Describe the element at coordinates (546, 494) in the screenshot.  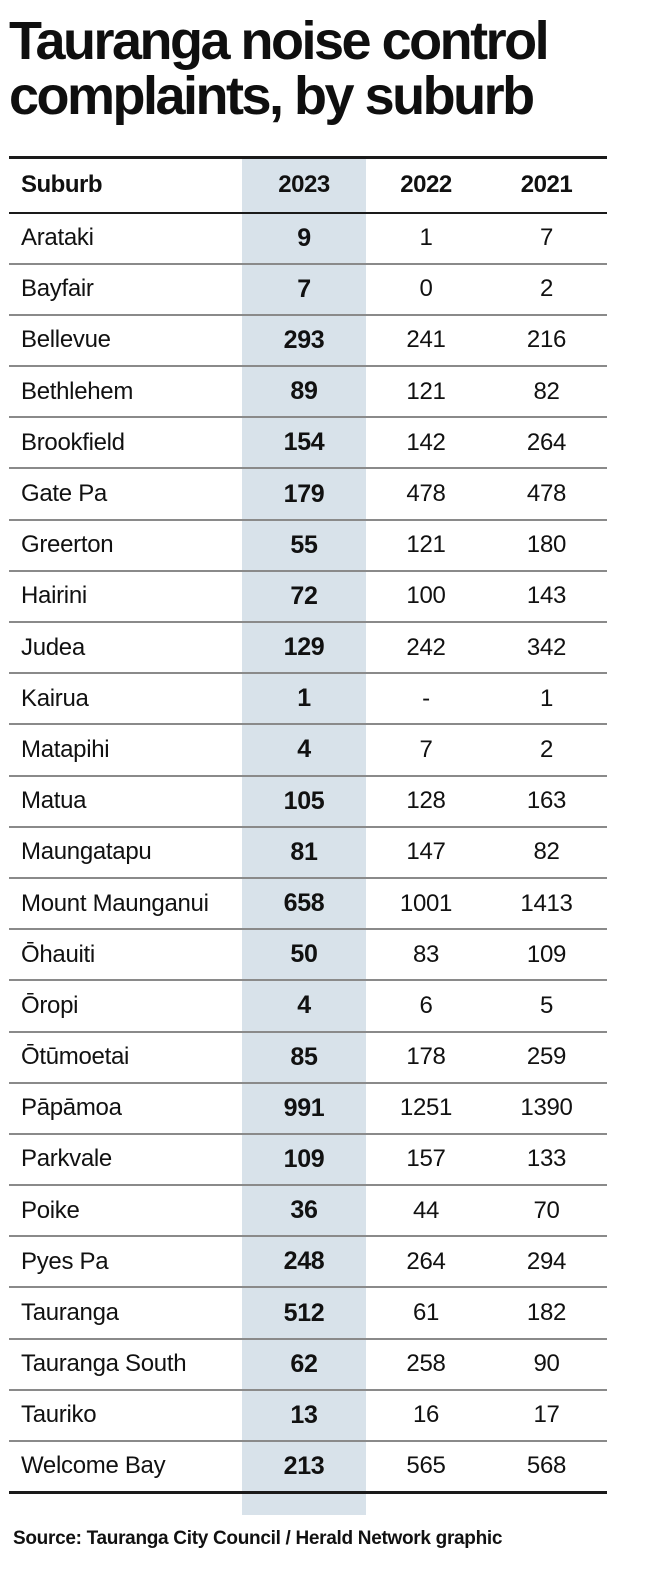
I see `cell-2021: 478` at that location.